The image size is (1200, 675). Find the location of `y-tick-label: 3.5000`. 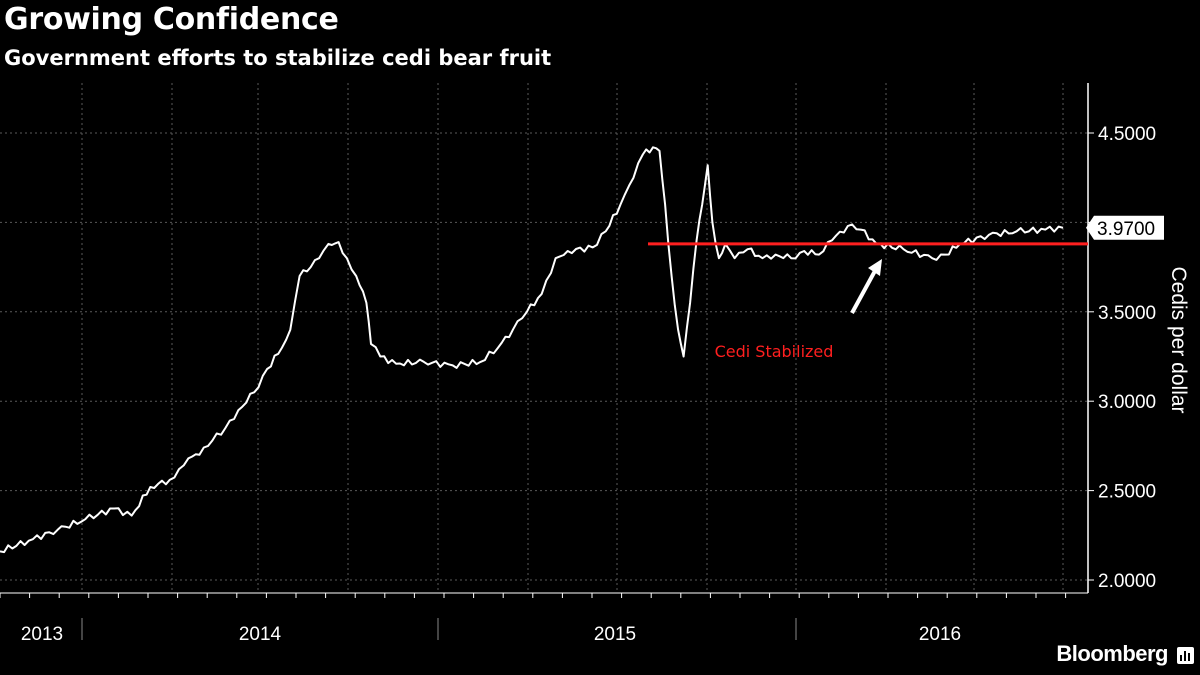

y-tick-label: 3.5000 is located at coordinates (1127, 313).